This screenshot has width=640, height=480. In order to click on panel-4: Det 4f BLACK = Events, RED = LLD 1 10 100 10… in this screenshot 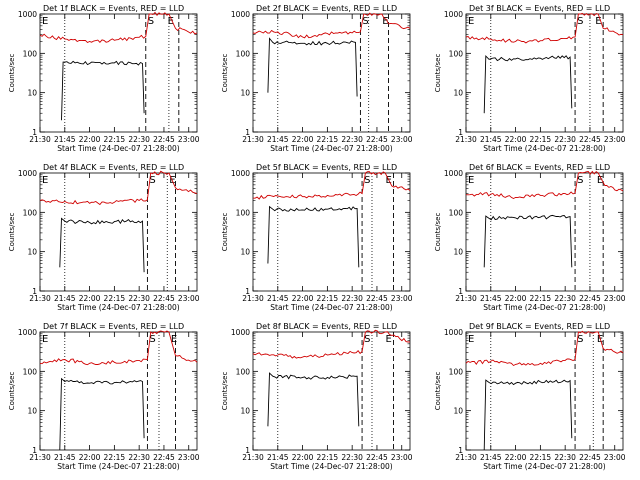, I will do `click(104, 237)`.